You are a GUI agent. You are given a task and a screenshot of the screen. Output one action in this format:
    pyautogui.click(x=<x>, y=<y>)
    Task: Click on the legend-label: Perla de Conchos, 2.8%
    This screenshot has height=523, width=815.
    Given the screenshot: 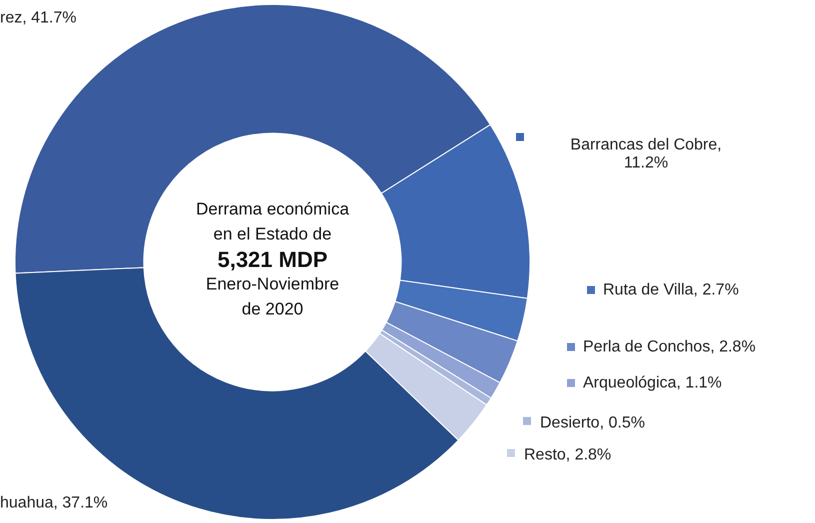 What is the action you would take?
    pyautogui.click(x=669, y=347)
    